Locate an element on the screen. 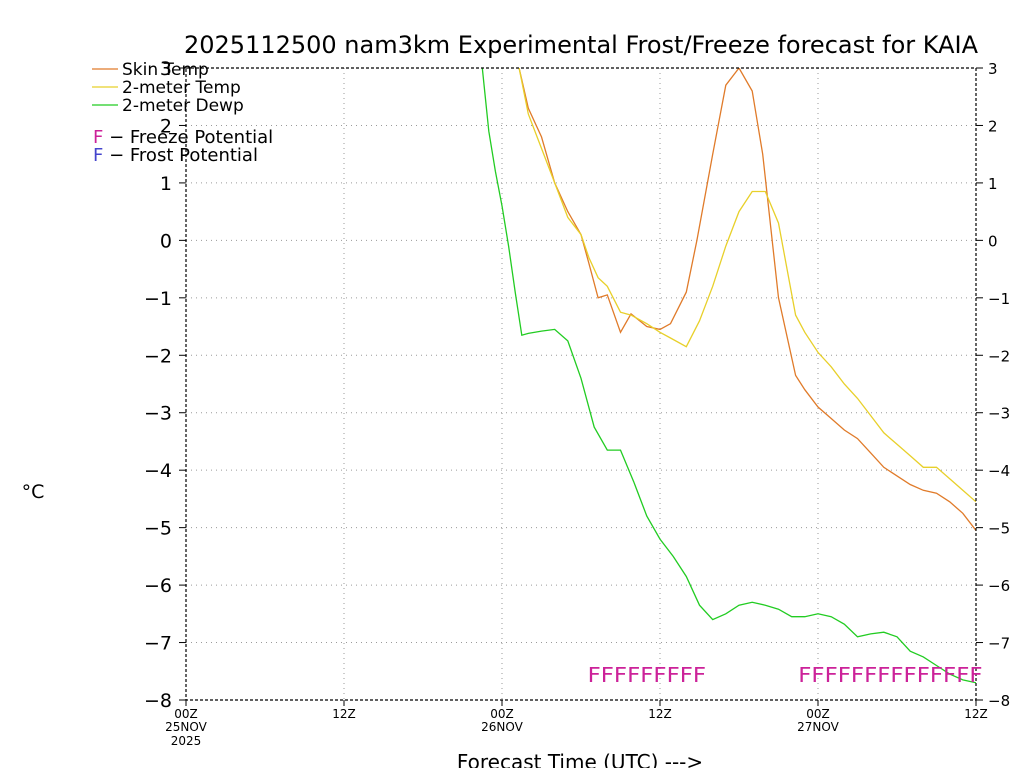 Image resolution: width=1024 pixels, height=768 pixels. y-tick-label-right: −4 is located at coordinates (999, 471).